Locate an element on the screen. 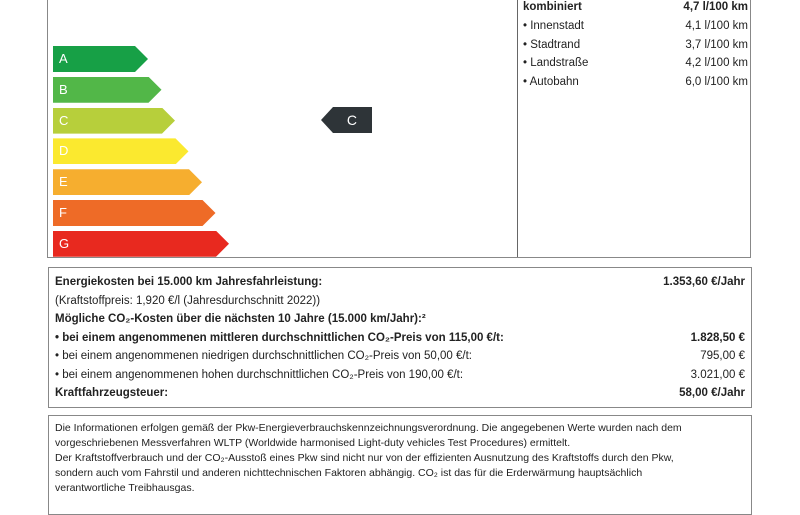  cost-row: Kraftfahrzeugsteuer: 58,00 €/Jahr is located at coordinates (400, 396).